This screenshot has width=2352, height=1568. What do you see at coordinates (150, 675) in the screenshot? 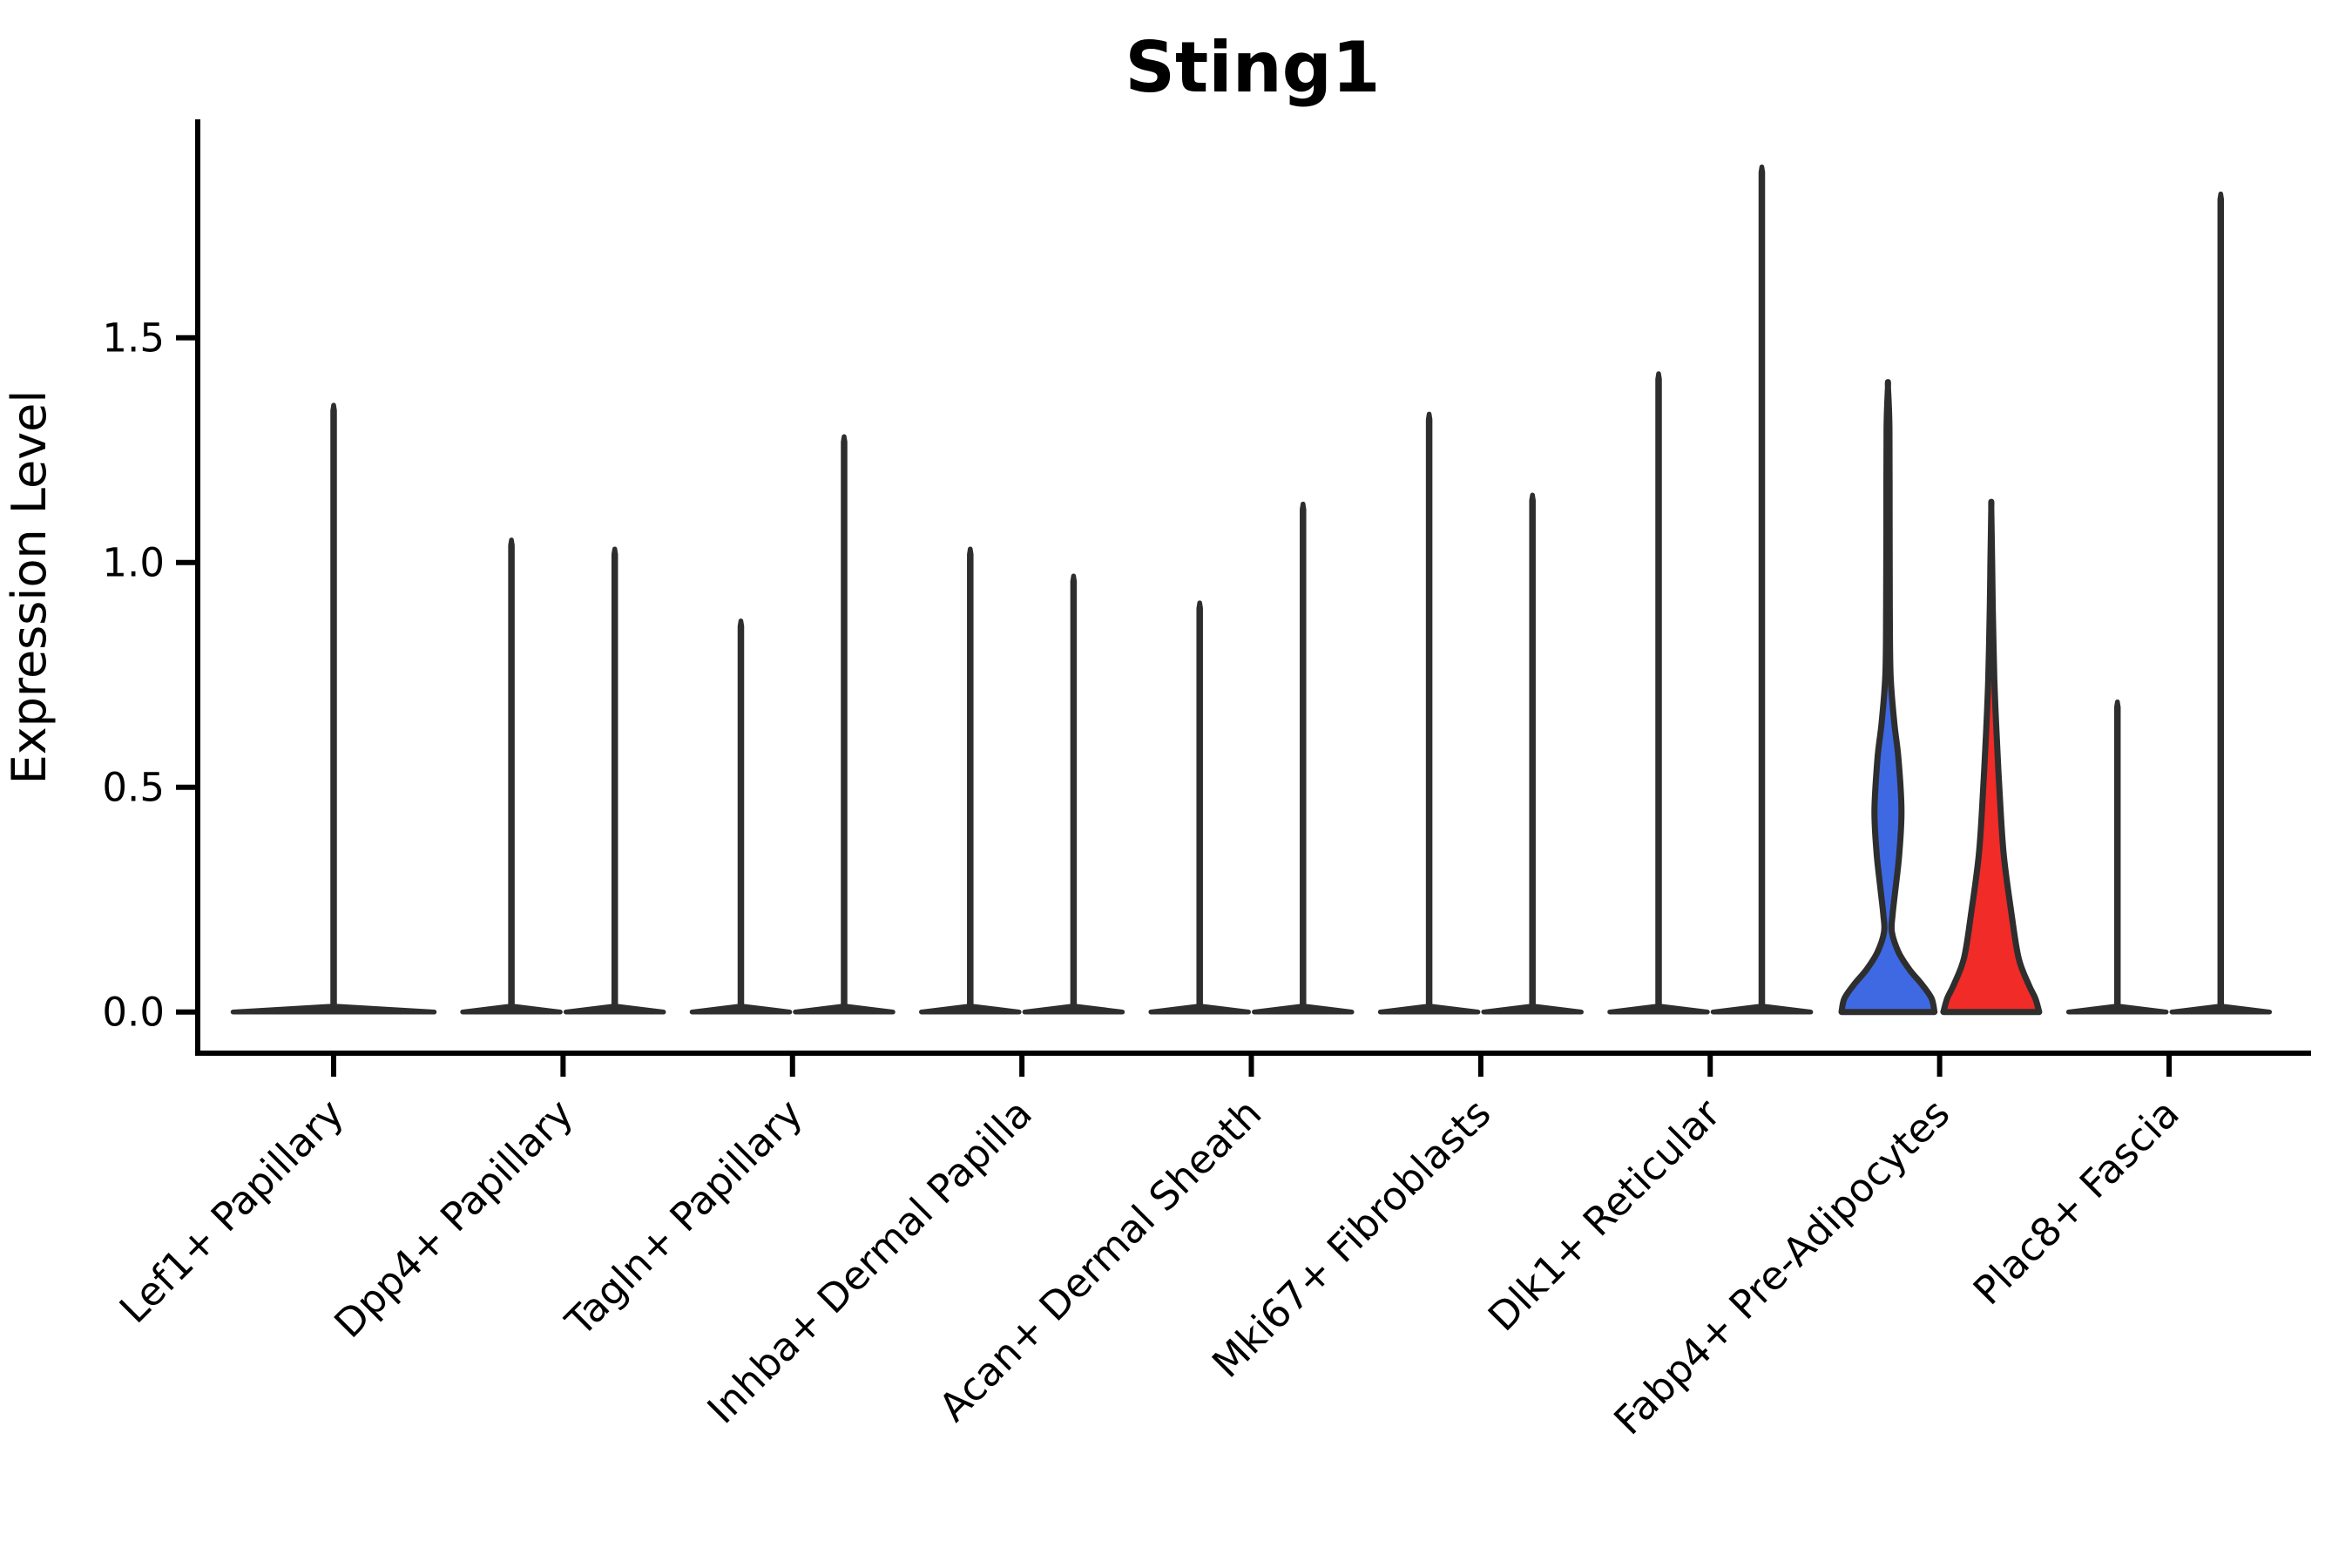
I see `y-axis-ticks: 0.0 0.5 1.0 1.5` at bounding box center [150, 675].